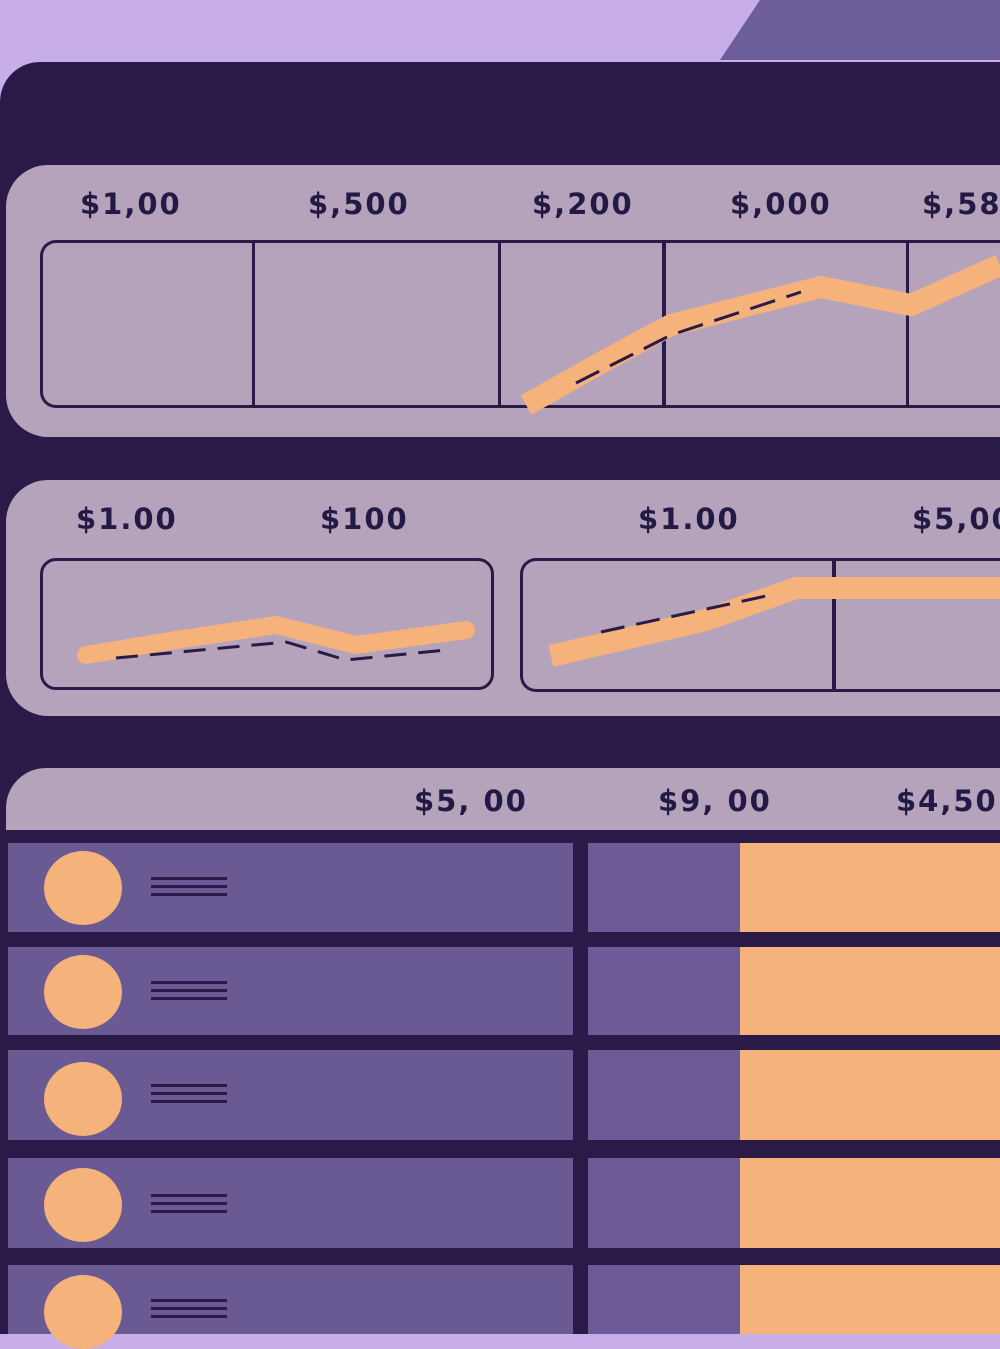  What do you see at coordinates (760, 625) in the screenshot?
I see `middle-chart-right` at bounding box center [760, 625].